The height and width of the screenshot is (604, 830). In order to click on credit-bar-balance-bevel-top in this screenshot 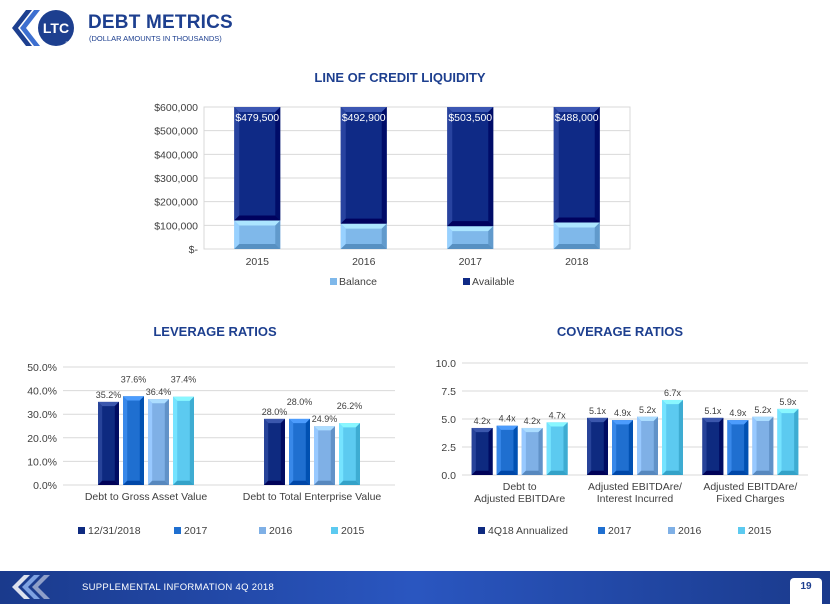, I will do `click(257, 223)`.